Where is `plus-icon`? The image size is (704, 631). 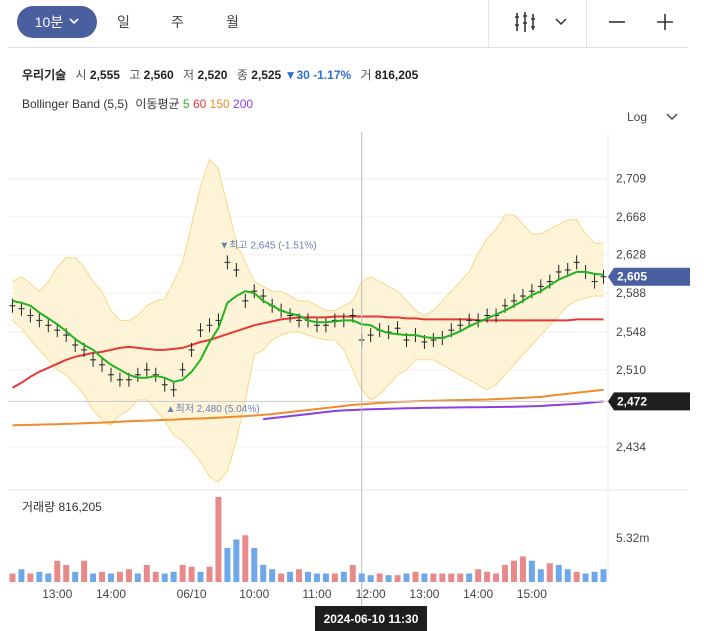
plus-icon is located at coordinates (665, 22).